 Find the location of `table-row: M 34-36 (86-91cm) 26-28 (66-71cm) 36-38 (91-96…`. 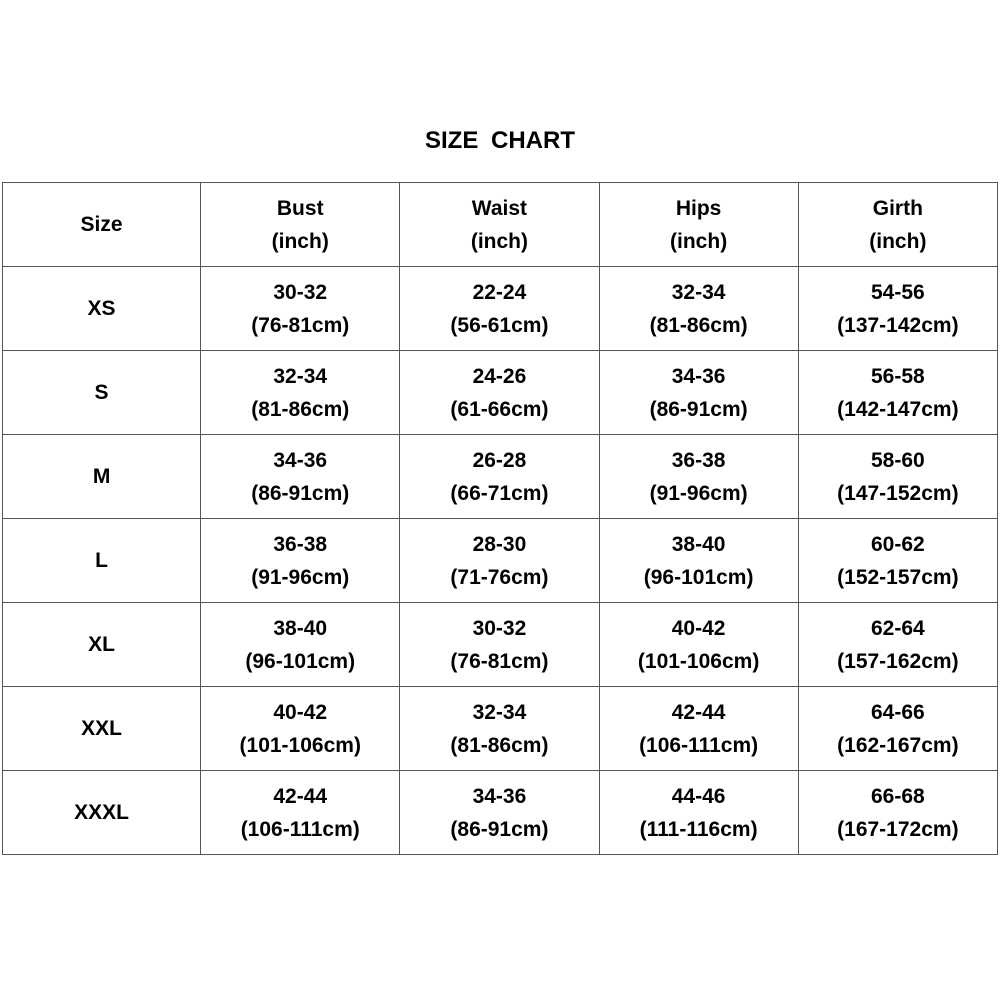

table-row: M 34-36 (86-91cm) 26-28 (66-71cm) 36-38 (91-96… is located at coordinates (500, 476).